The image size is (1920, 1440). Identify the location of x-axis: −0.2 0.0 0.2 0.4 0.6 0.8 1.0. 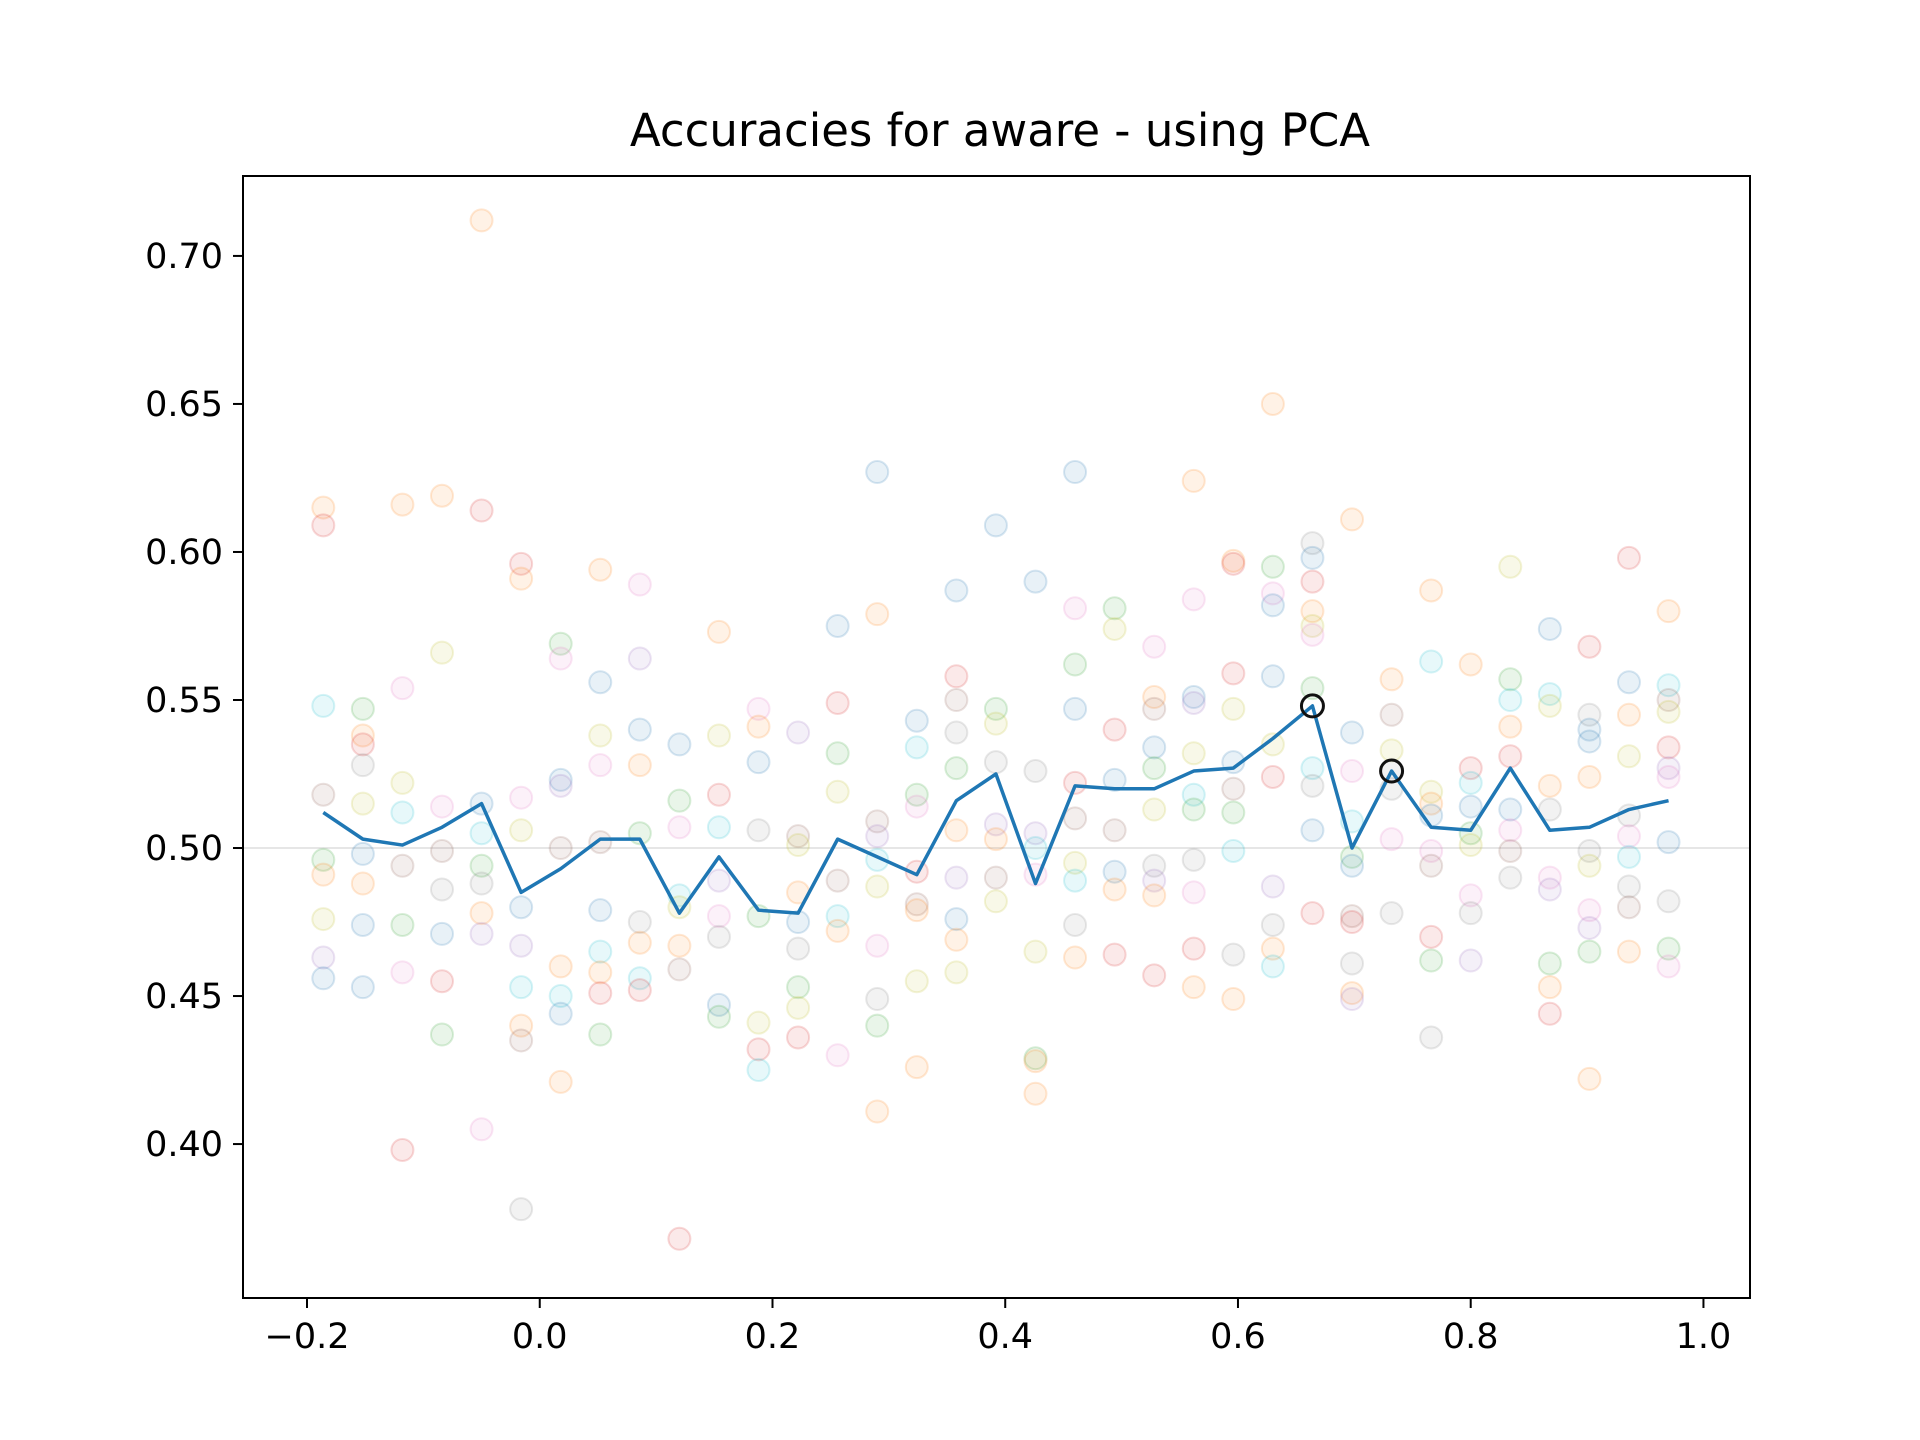
(998, 1327).